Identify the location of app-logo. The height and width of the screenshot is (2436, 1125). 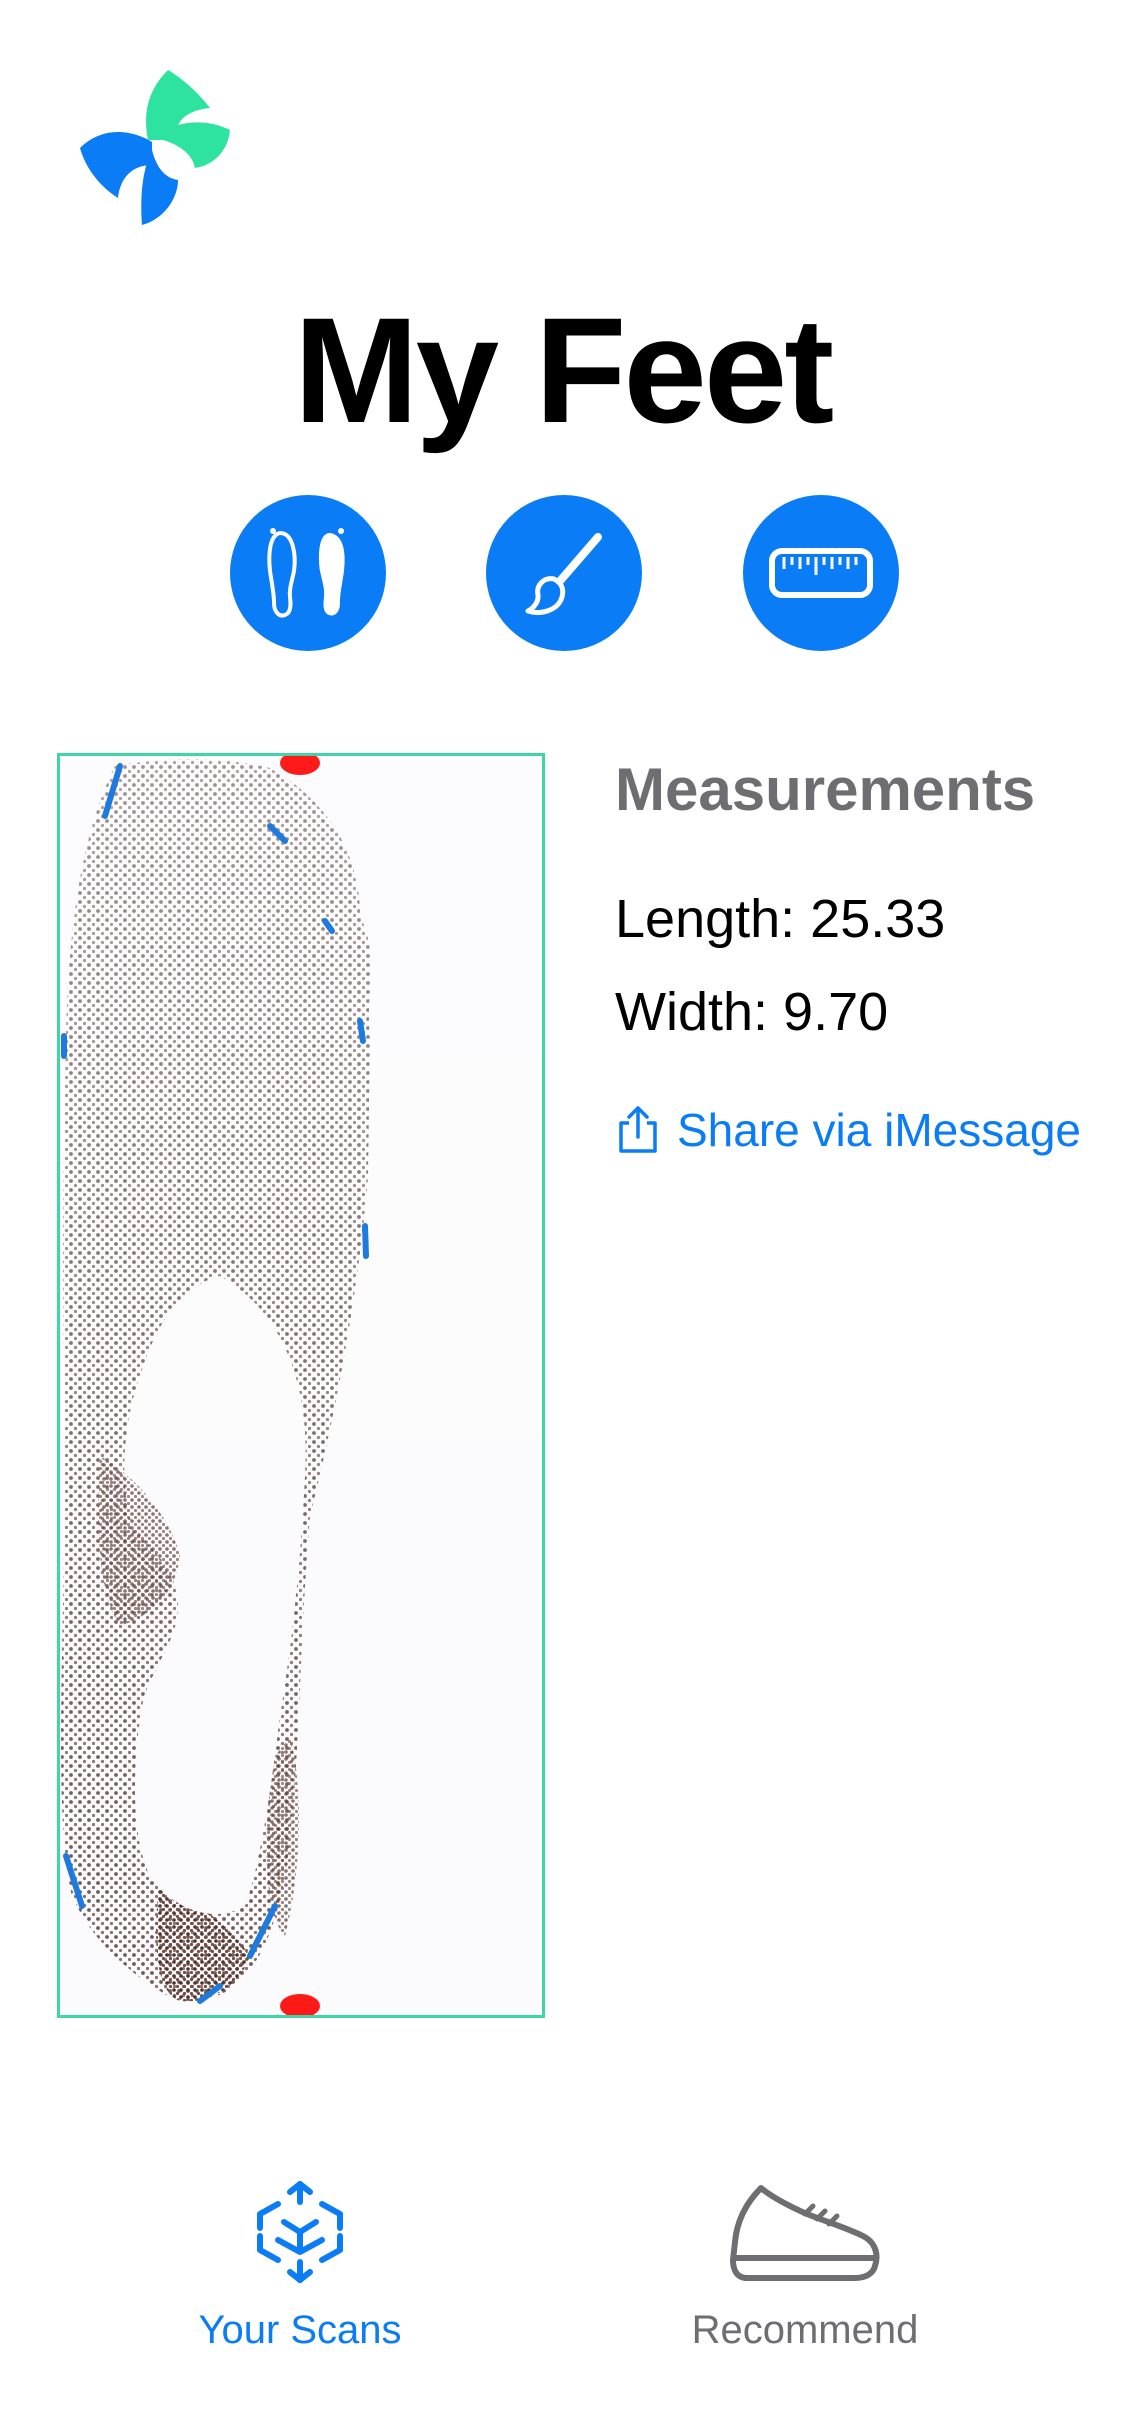
(155, 147).